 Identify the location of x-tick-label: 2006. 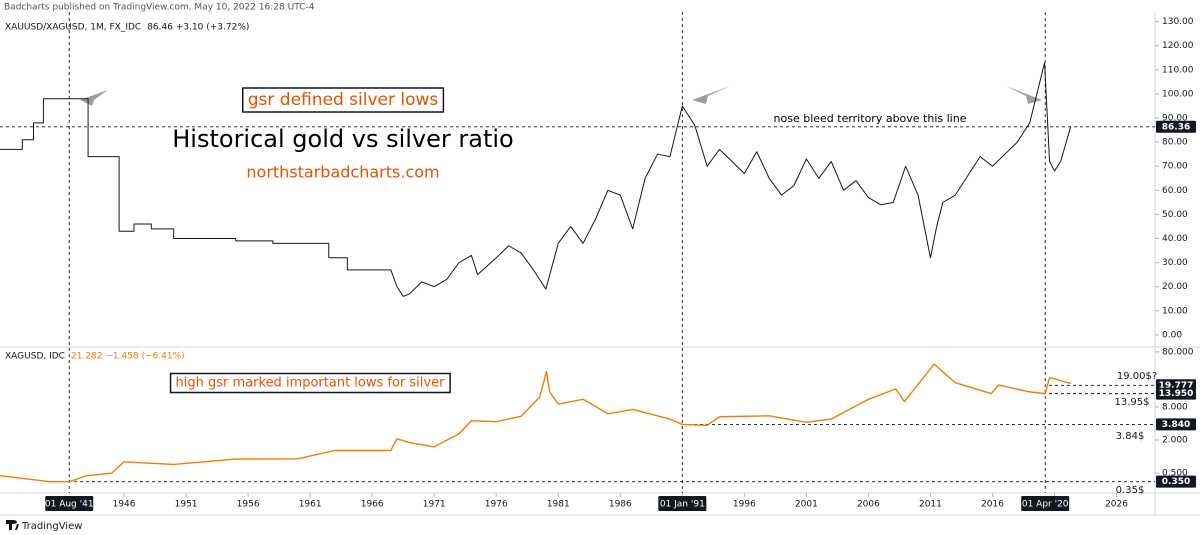
(868, 505).